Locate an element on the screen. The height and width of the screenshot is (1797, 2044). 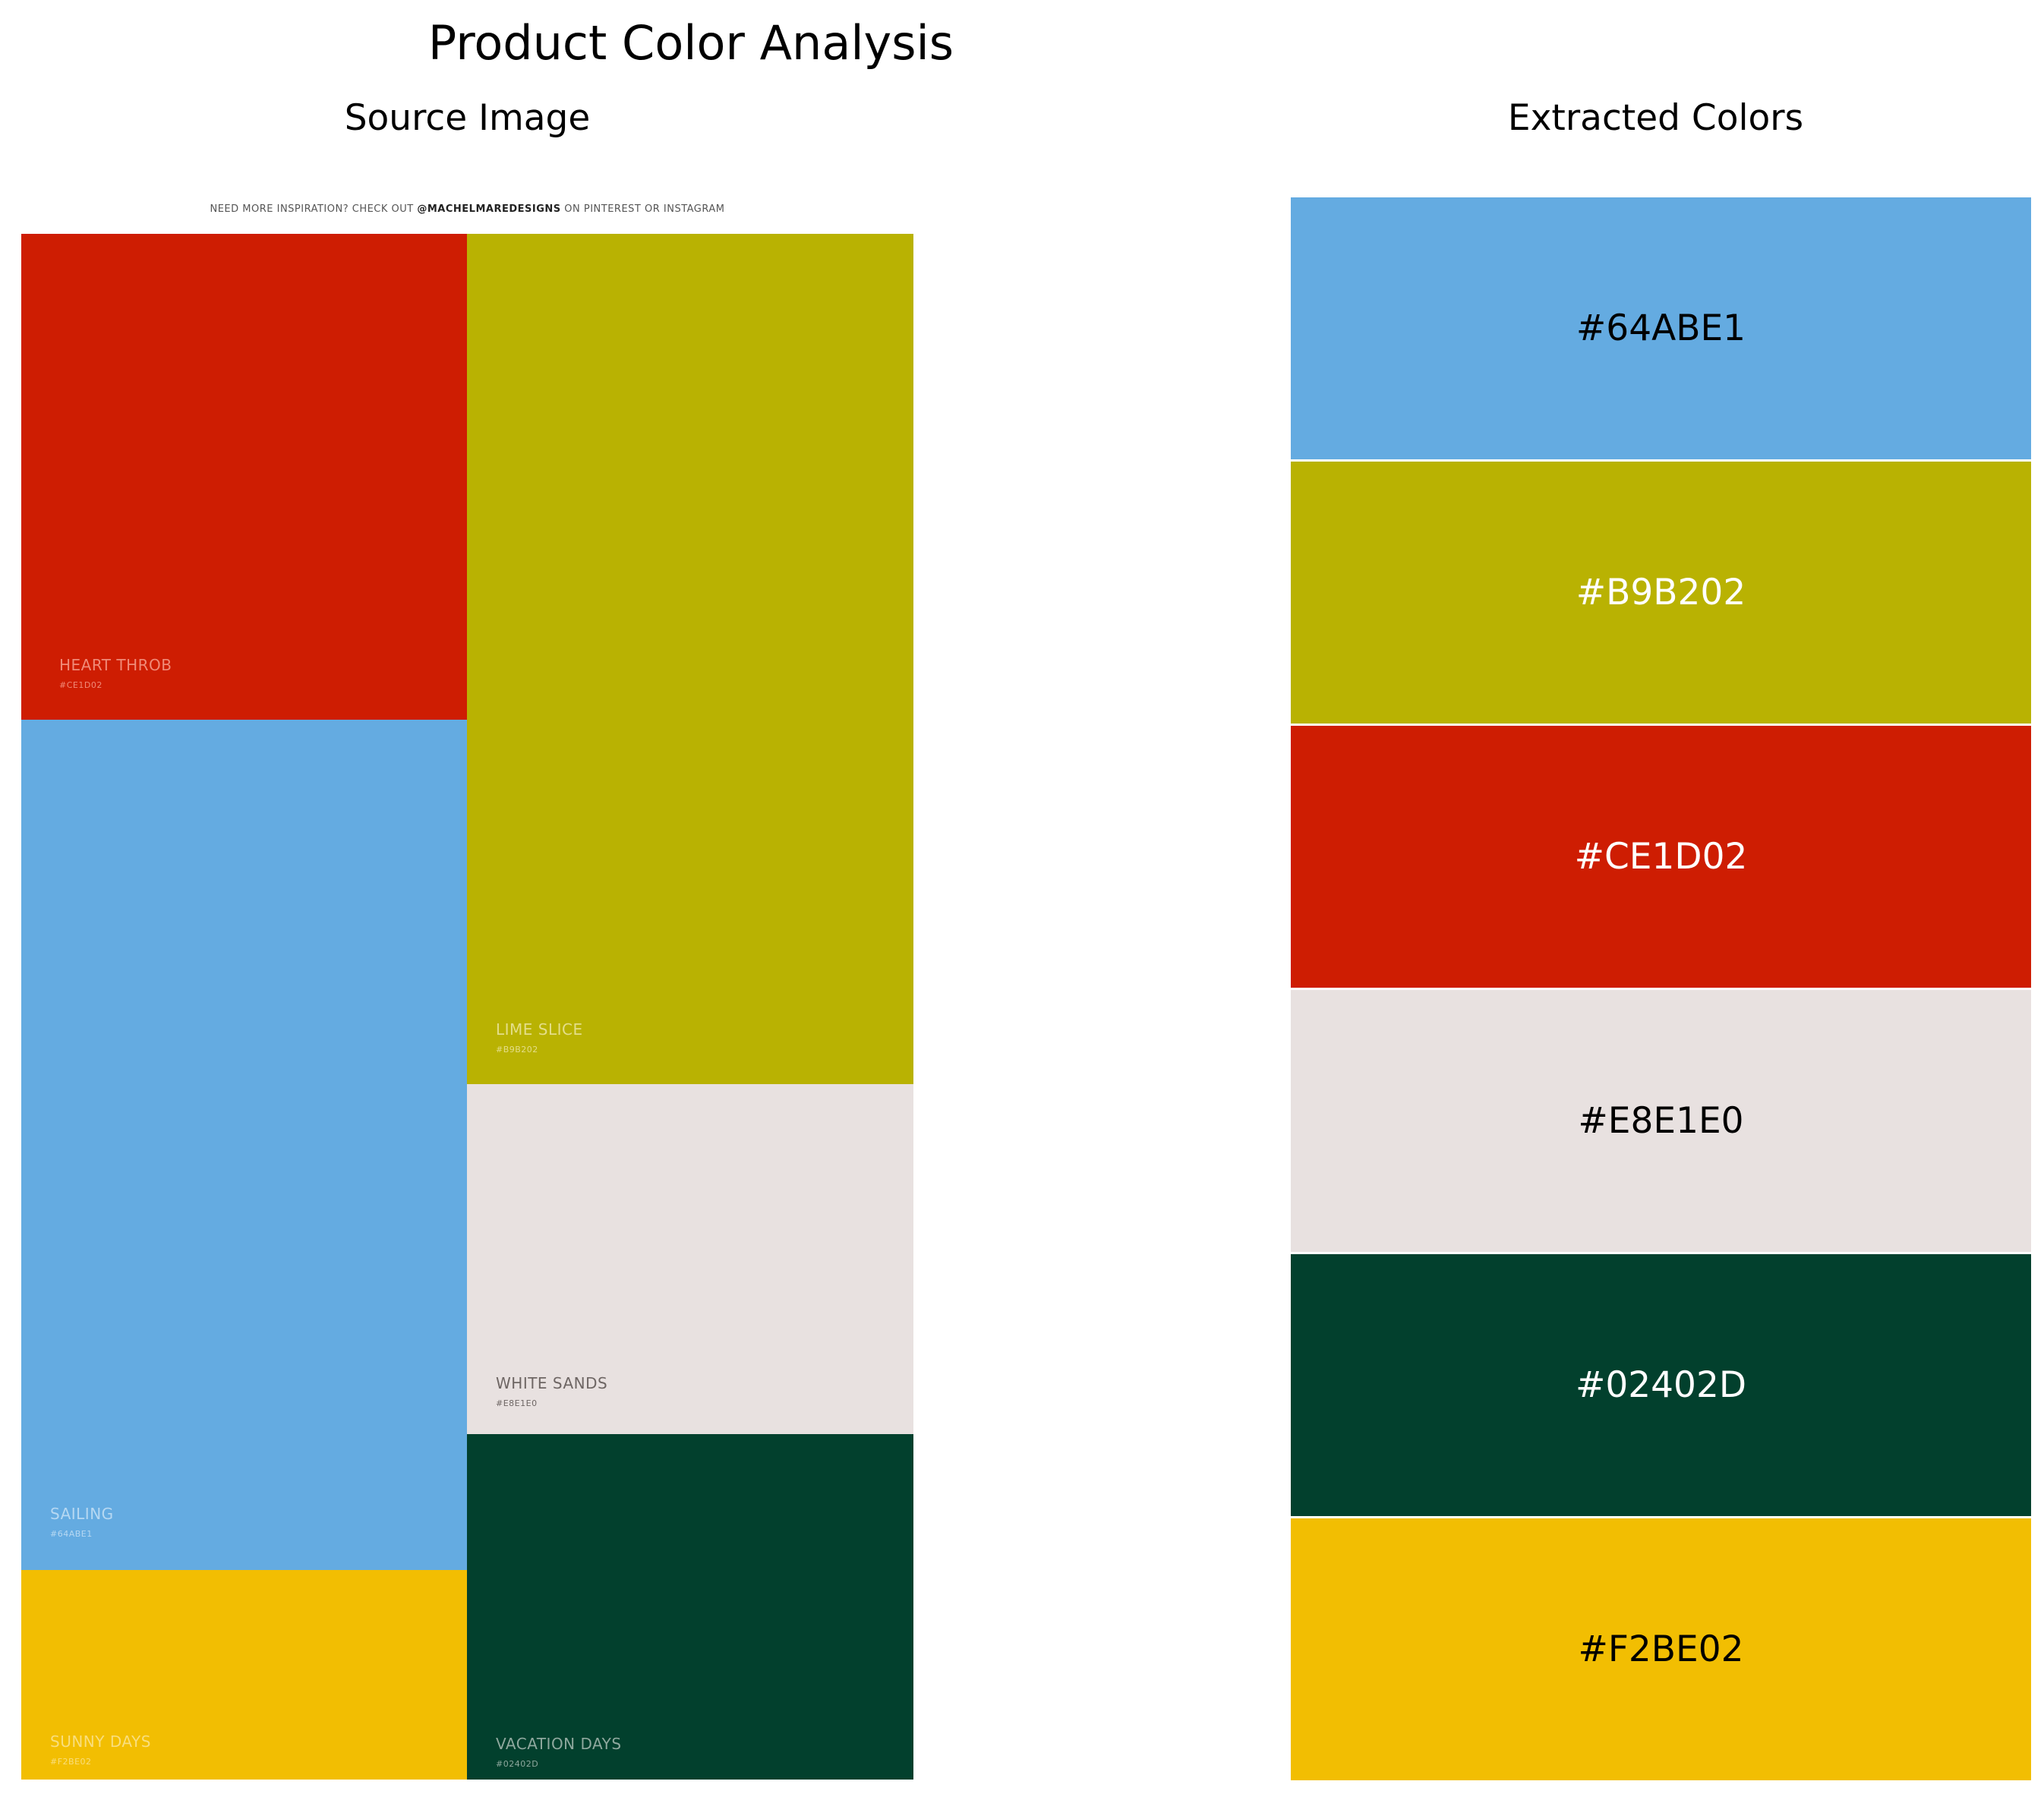
source-block-white-sands: WHITE SANDS #E8E1E0 is located at coordinates (690, 1259).